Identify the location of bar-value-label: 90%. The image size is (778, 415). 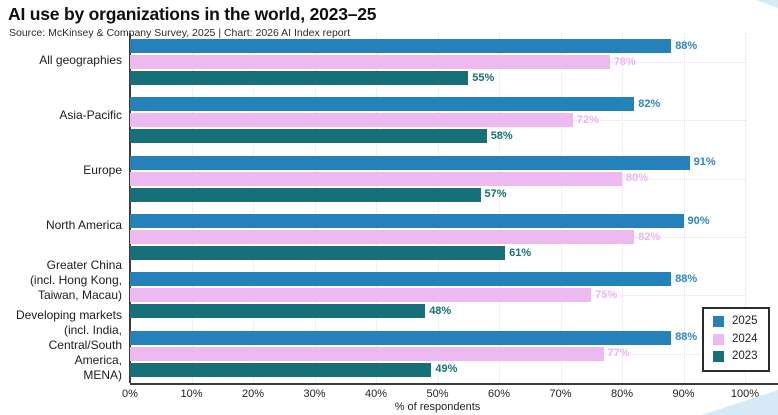
(698, 220).